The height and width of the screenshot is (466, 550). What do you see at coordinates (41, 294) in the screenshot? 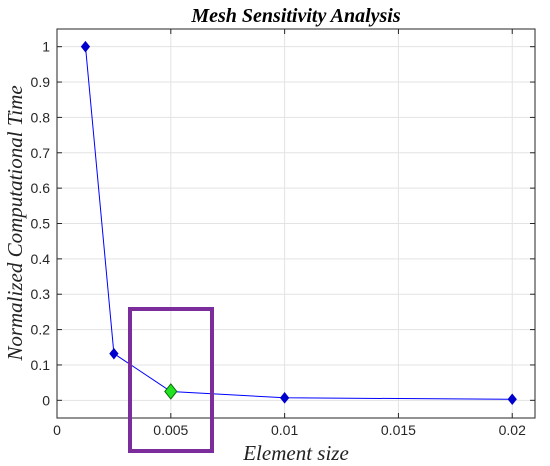
I see `y-tick-label: 0.3` at bounding box center [41, 294].